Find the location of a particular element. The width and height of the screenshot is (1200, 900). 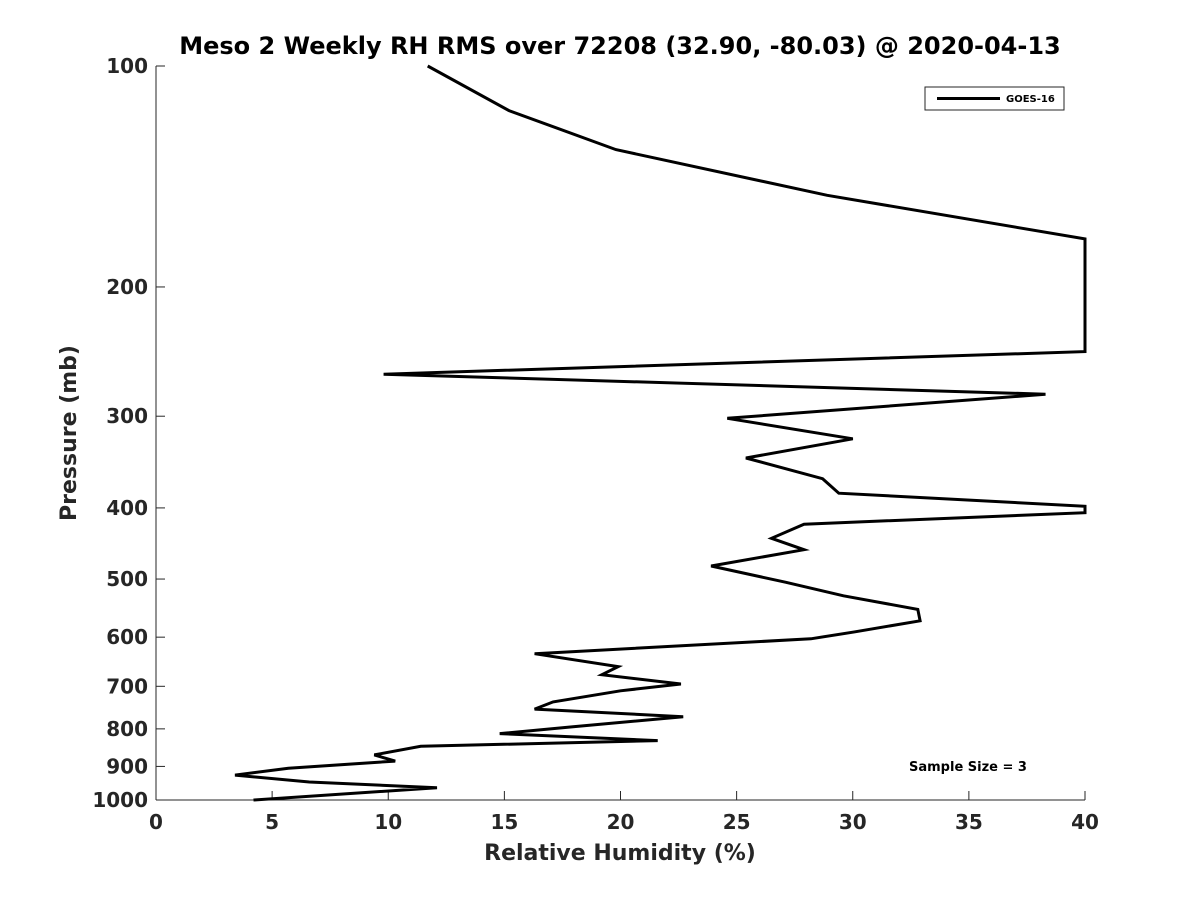

x-tick-label: 15 is located at coordinates (504, 822).